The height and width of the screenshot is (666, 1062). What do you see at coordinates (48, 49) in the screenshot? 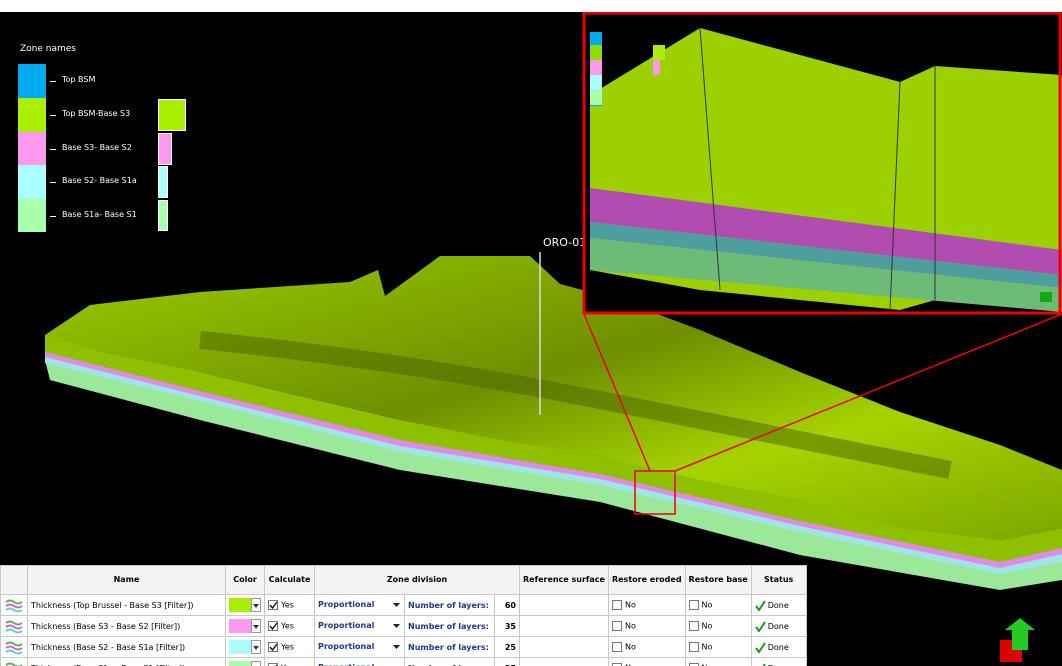
I see `legend-title: Zone names` at bounding box center [48, 49].